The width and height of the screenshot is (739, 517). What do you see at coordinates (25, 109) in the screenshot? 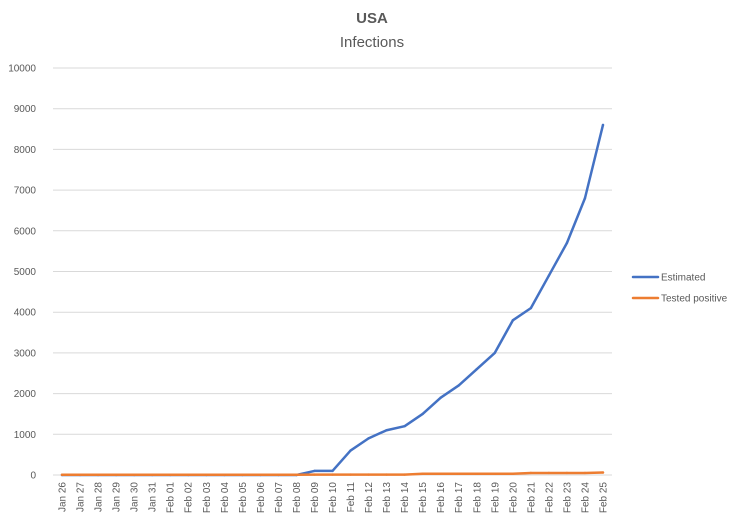
I see `y-tick-label: 9000` at bounding box center [25, 109].